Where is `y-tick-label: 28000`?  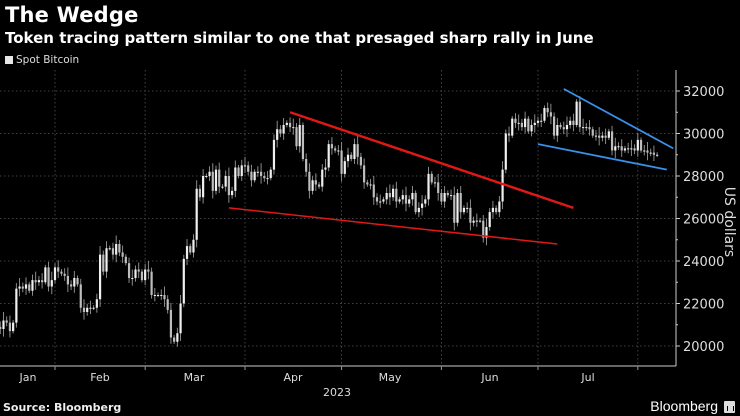
y-tick-label: 28000 is located at coordinates (703, 177).